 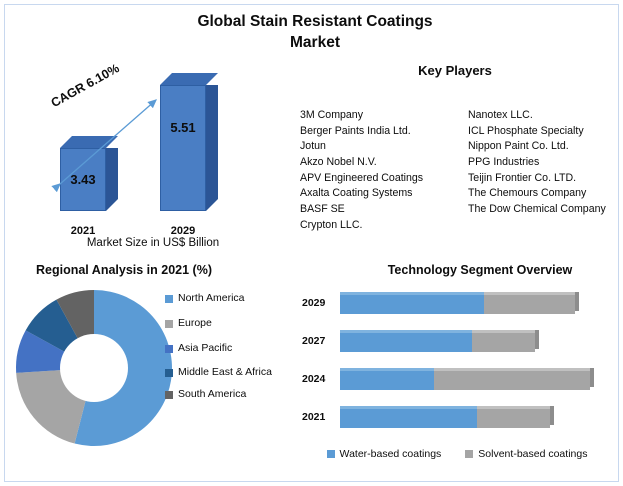 What do you see at coordinates (315, 42) in the screenshot?
I see `page-title-line-2: Market` at bounding box center [315, 42].